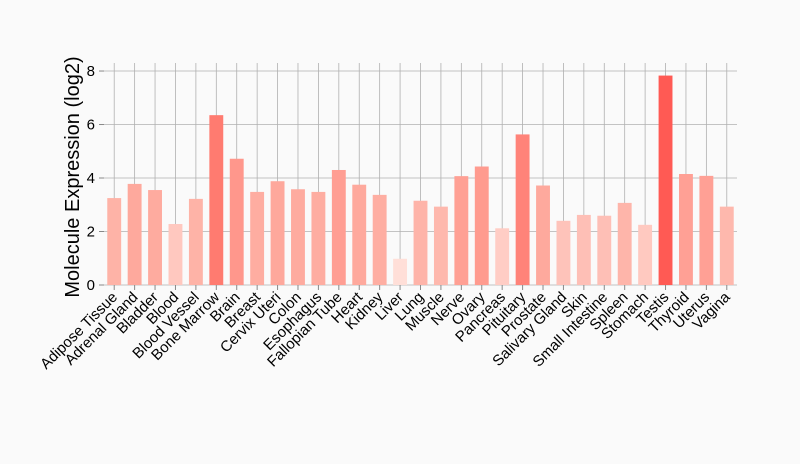 The image size is (800, 464). What do you see at coordinates (95, 178) in the screenshot?
I see `y-axis-ticks: 0 2 4 6 8` at bounding box center [95, 178].